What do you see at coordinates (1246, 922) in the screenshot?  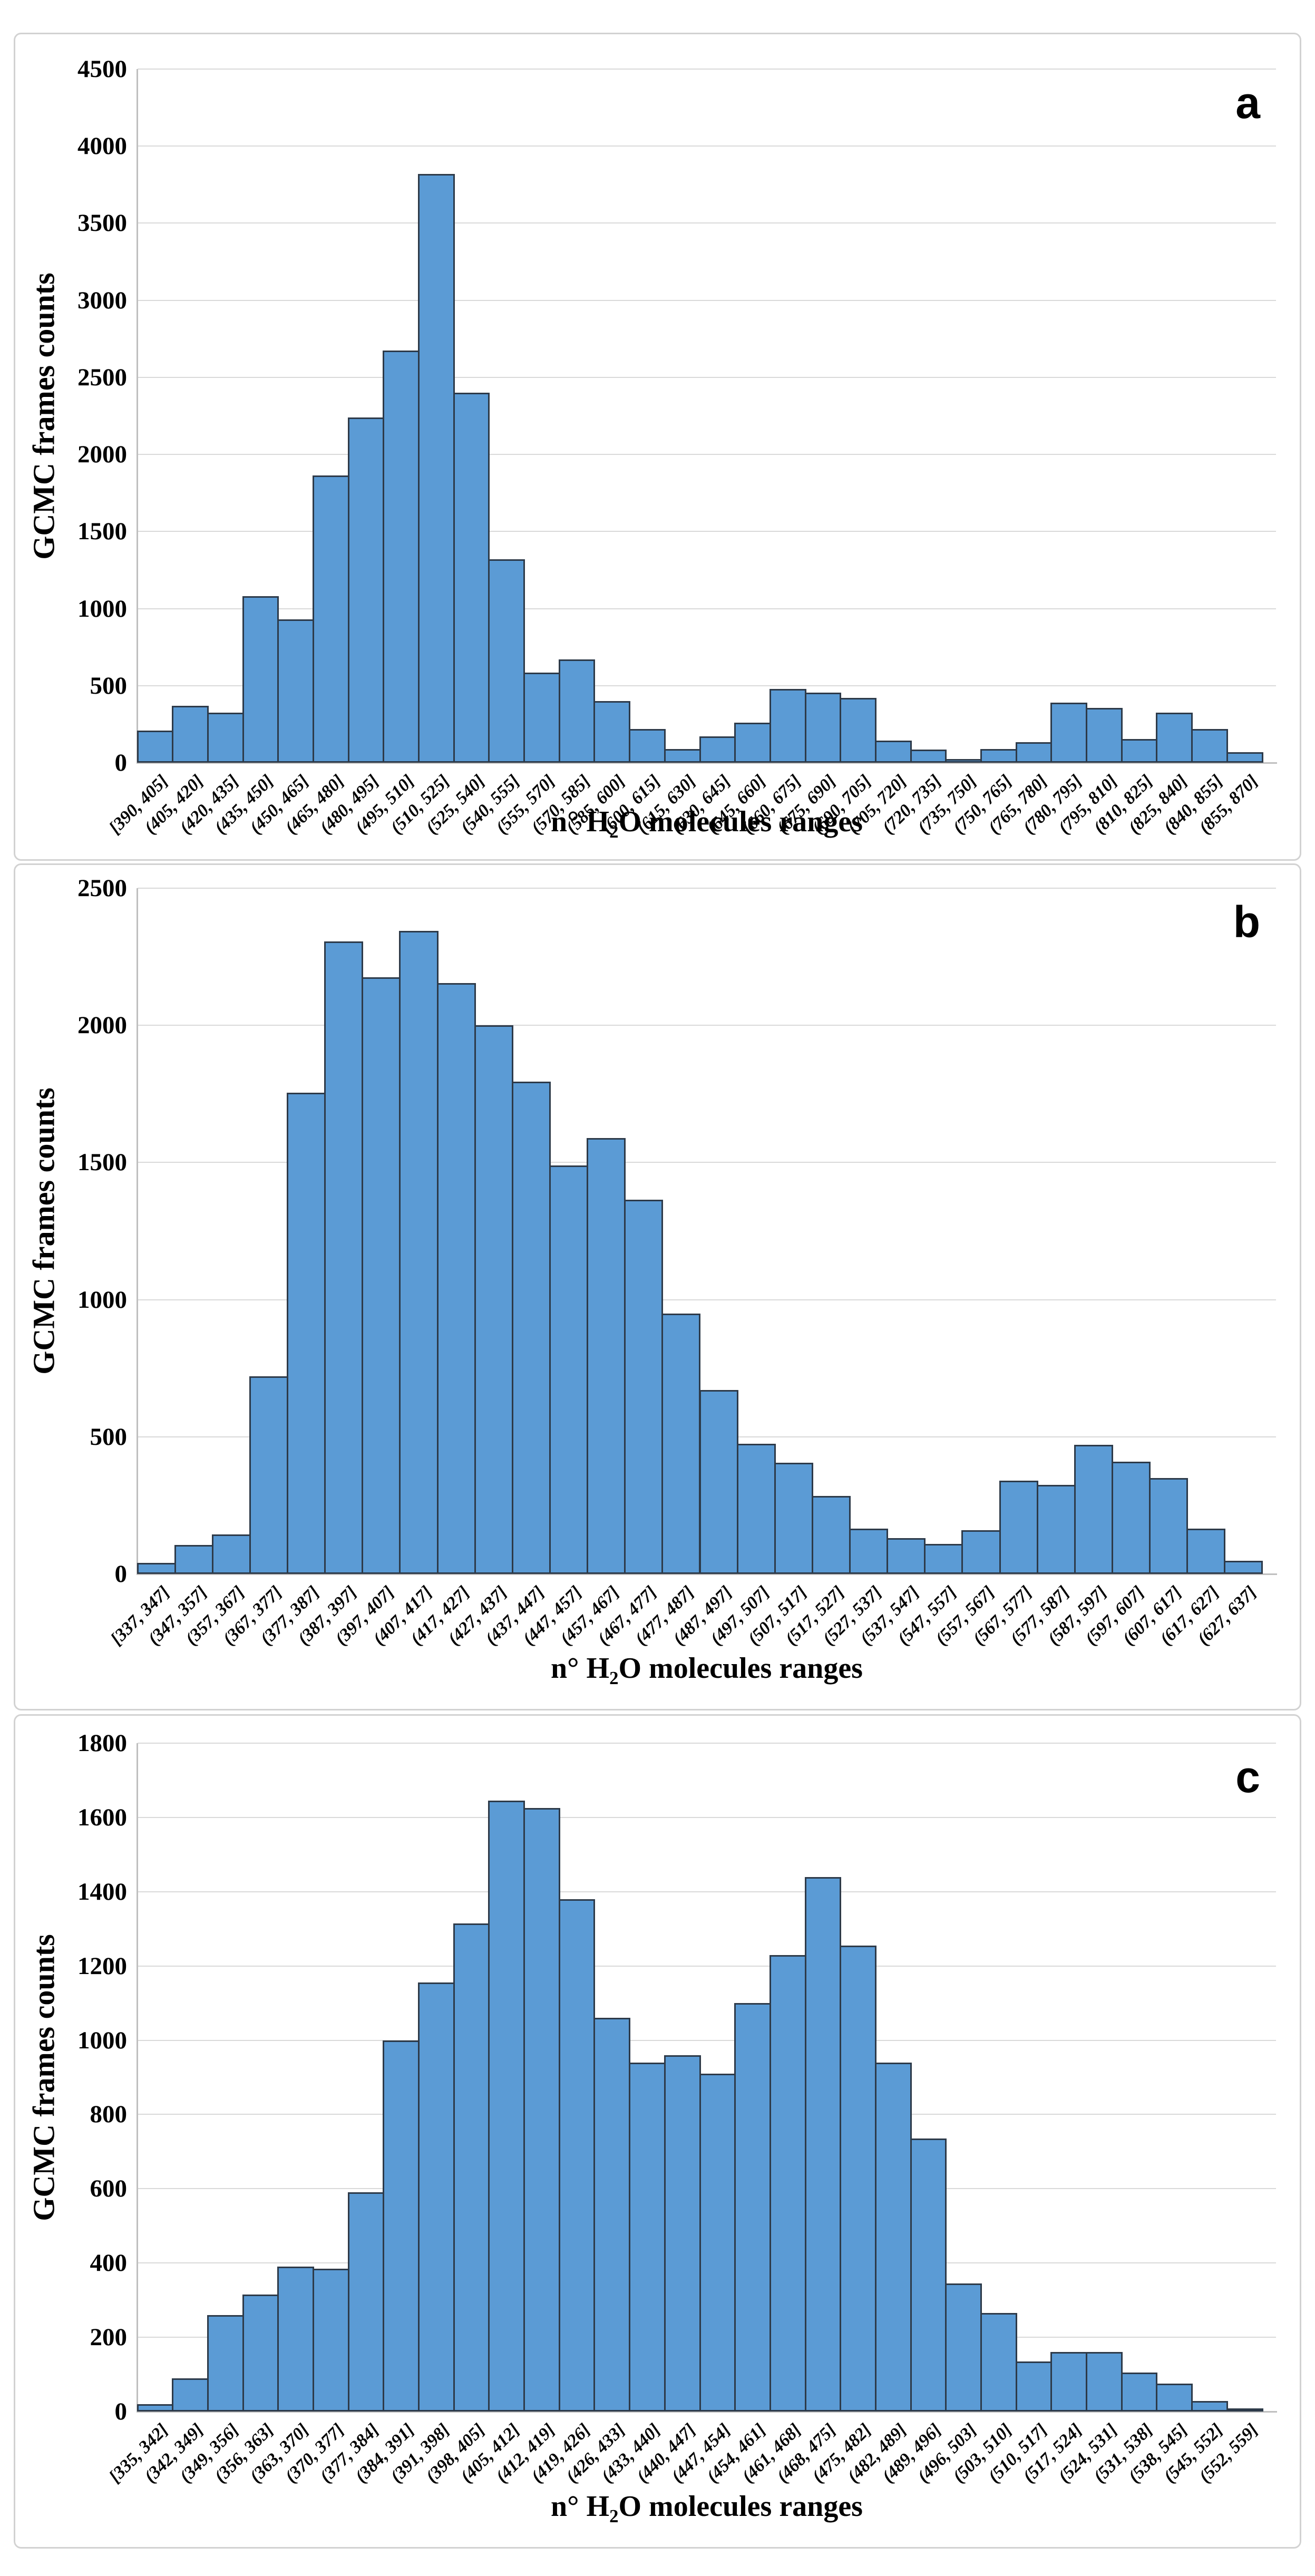 I see `panel-label-b: b` at bounding box center [1246, 922].